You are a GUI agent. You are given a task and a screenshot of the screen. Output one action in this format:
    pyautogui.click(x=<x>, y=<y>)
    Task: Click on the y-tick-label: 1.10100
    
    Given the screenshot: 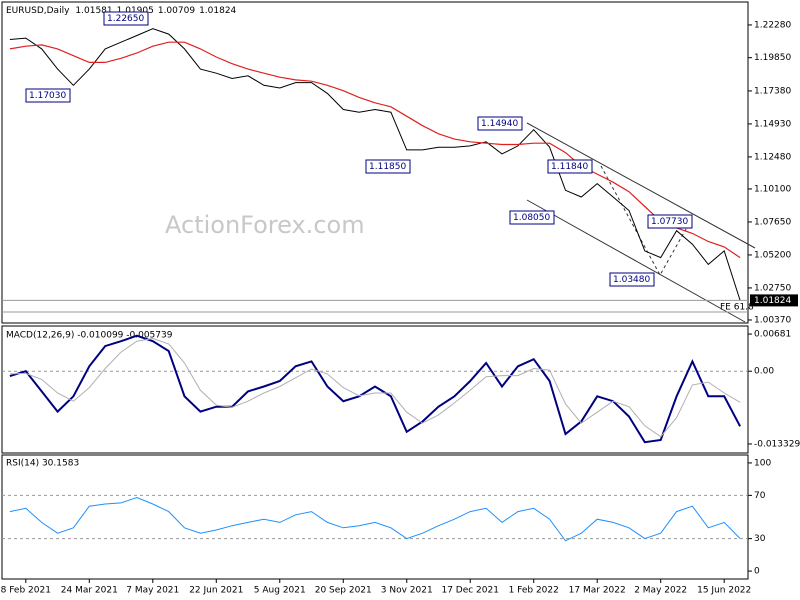 What is the action you would take?
    pyautogui.click(x=772, y=189)
    